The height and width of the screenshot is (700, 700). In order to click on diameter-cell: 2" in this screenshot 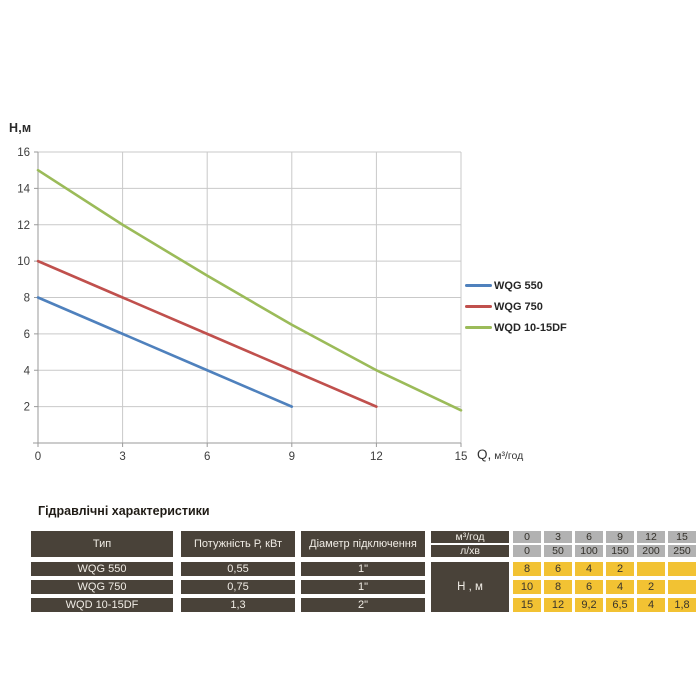, I will do `click(363, 605)`.